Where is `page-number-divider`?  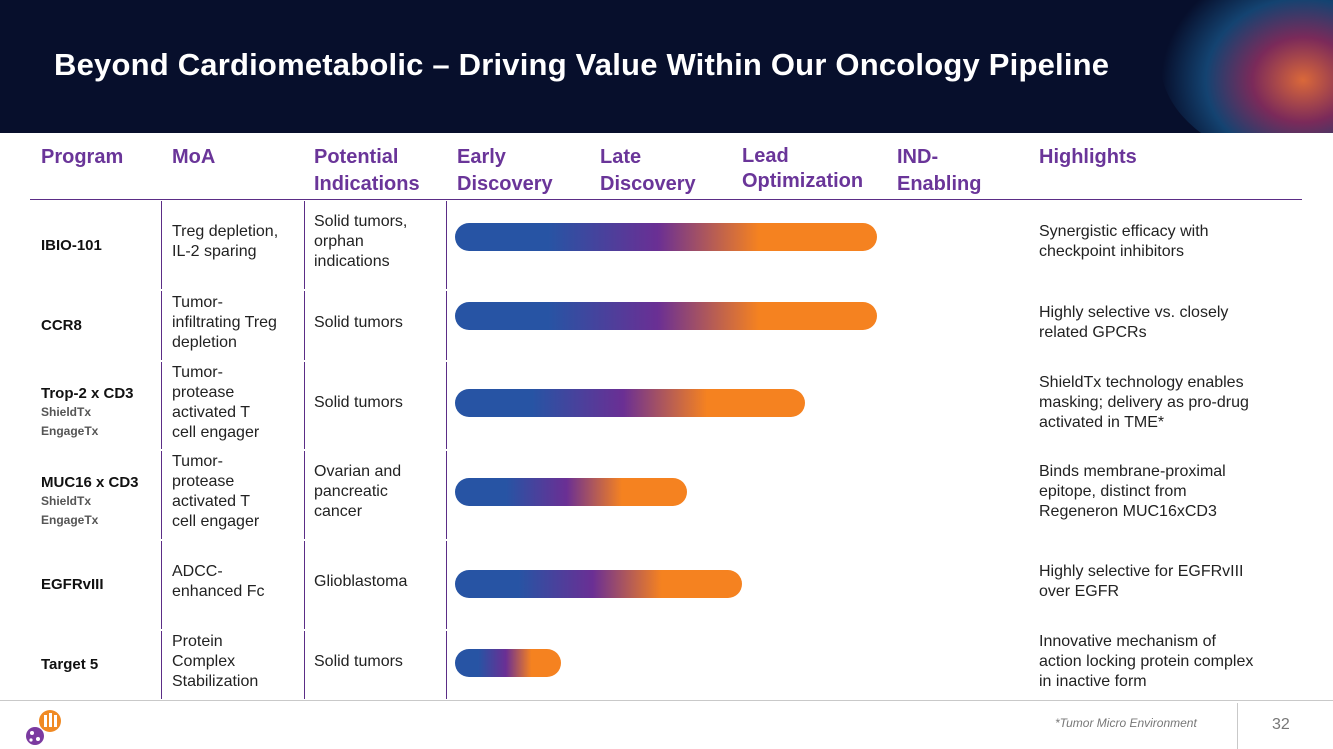 page-number-divider is located at coordinates (1237, 726).